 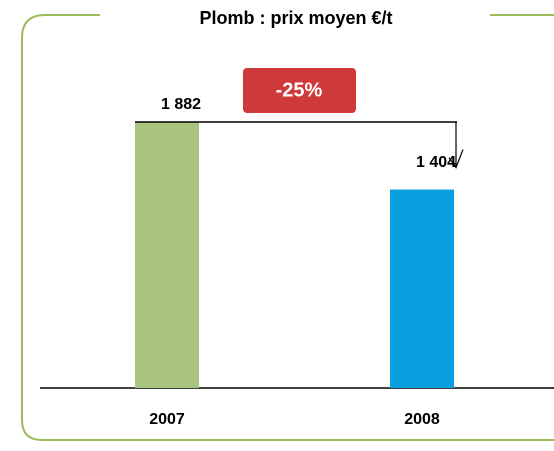 What do you see at coordinates (422, 419) in the screenshot?
I see `x-tick-label: 2008` at bounding box center [422, 419].